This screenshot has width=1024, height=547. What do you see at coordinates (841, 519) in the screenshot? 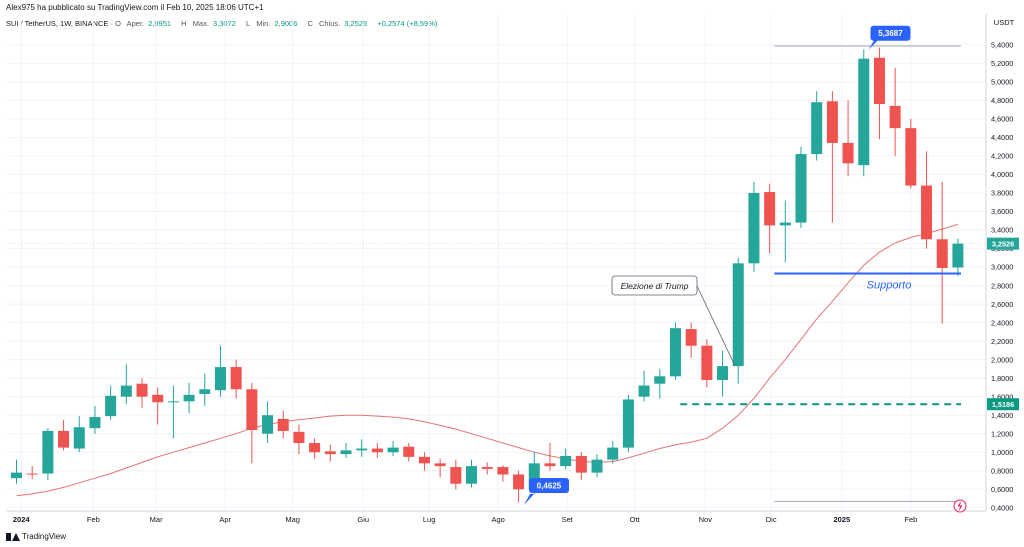
I see `x-tick-label: 2025` at bounding box center [841, 519].